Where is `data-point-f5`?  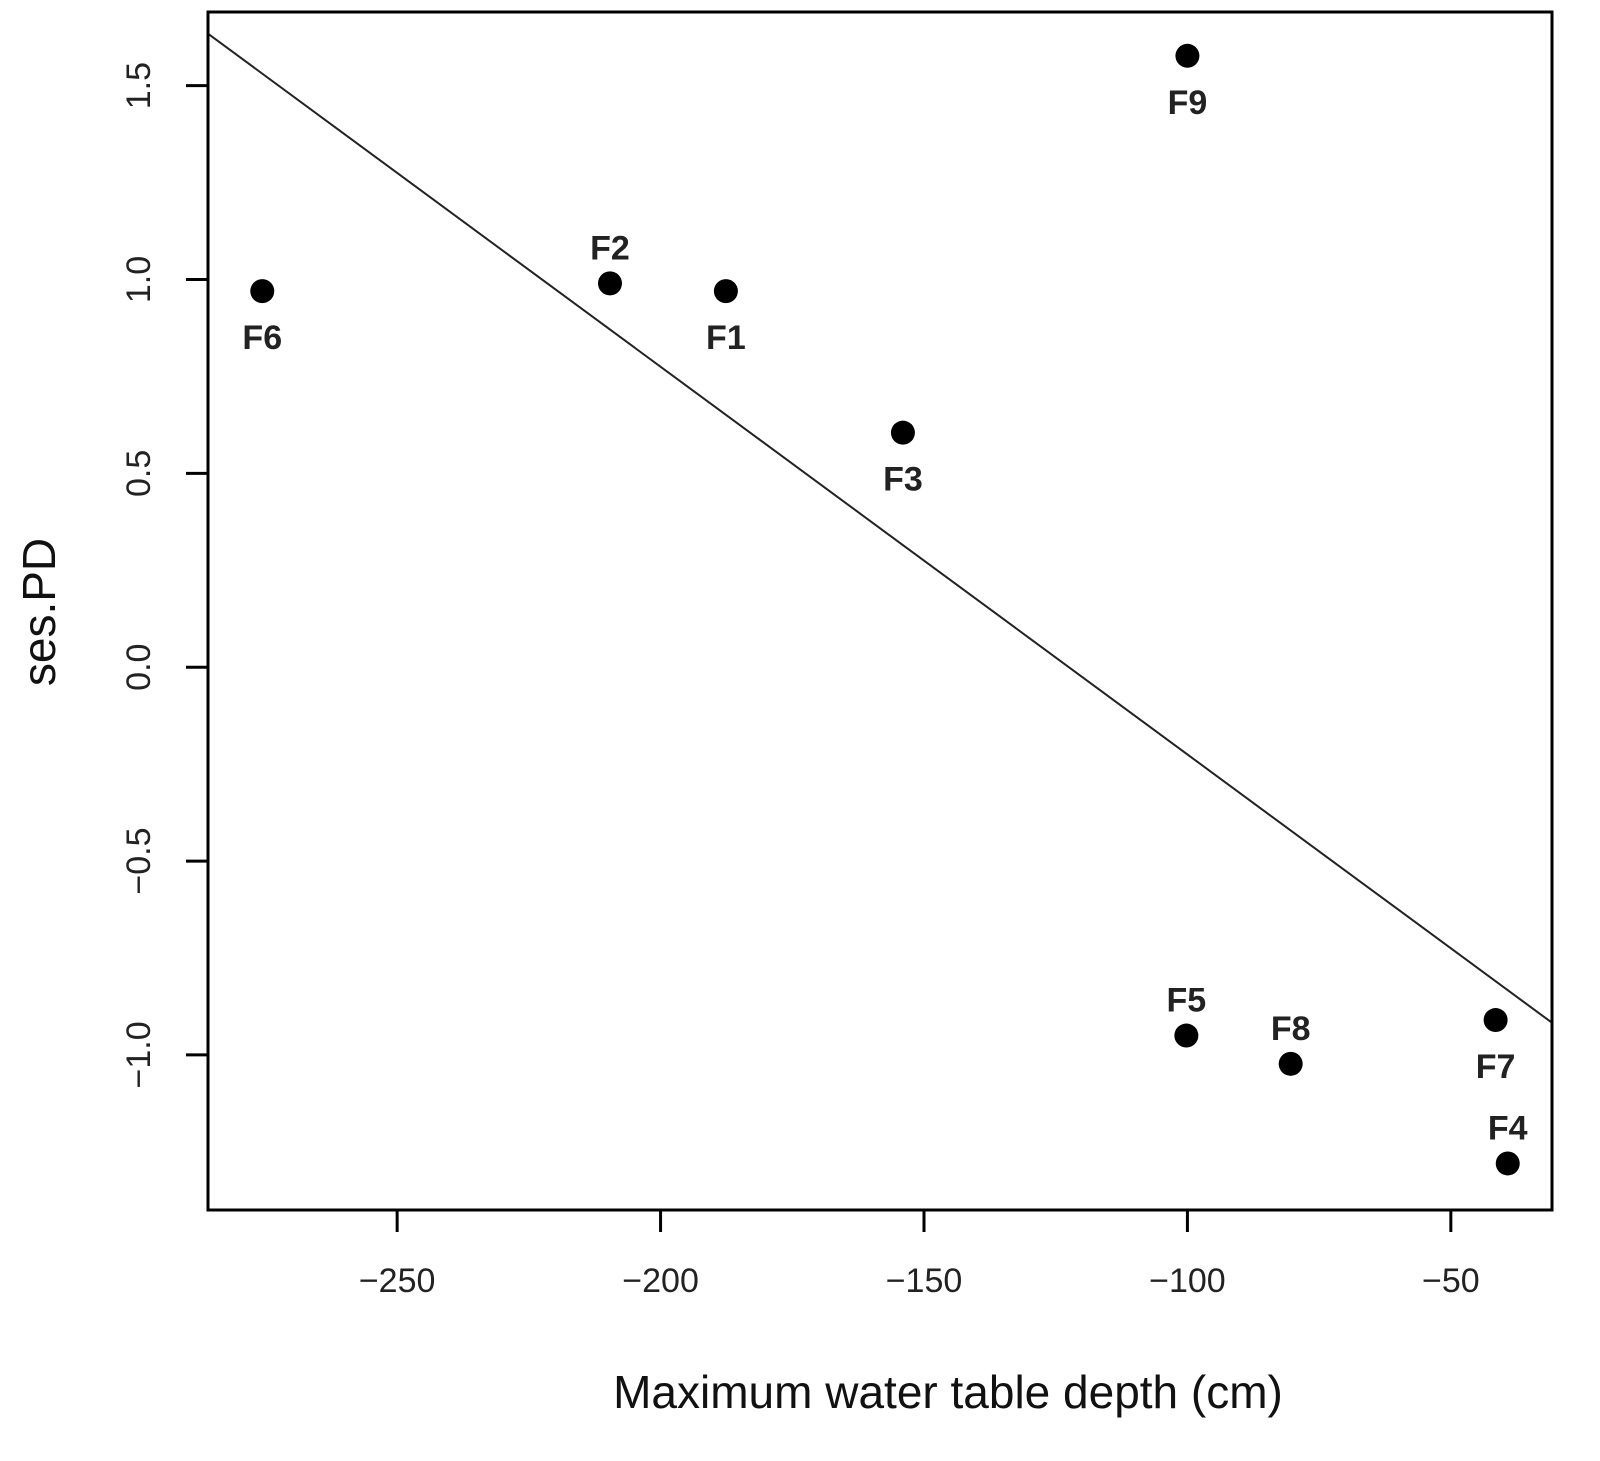 data-point-f5 is located at coordinates (1186, 1035).